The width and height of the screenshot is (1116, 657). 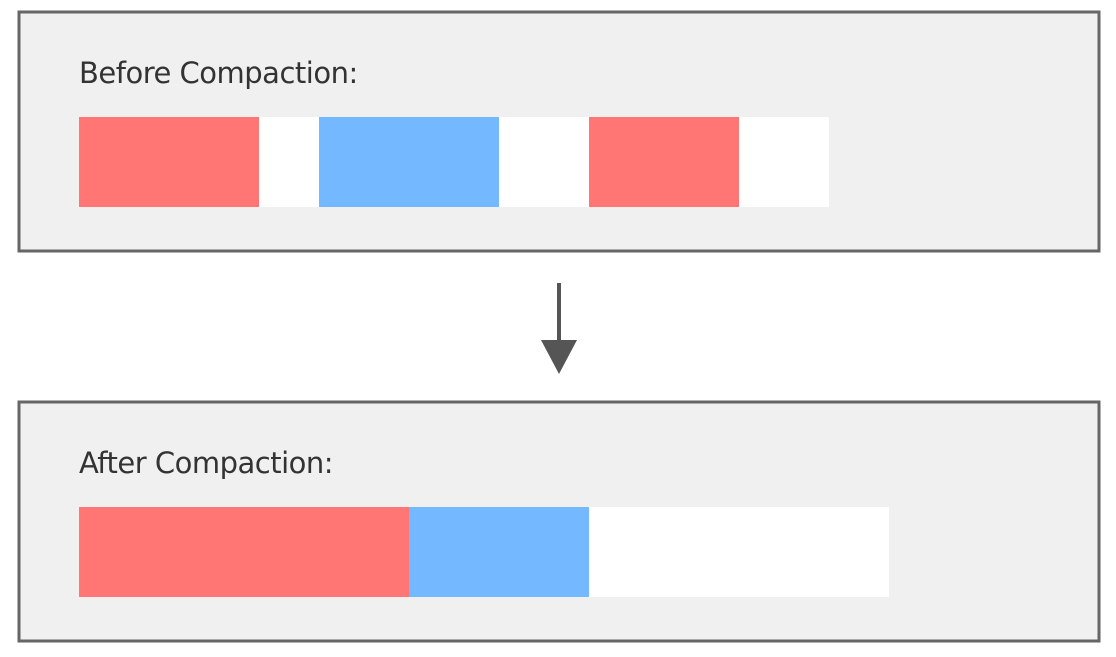 What do you see at coordinates (218, 73) in the screenshot?
I see `panel-label: Before Compaction:` at bounding box center [218, 73].